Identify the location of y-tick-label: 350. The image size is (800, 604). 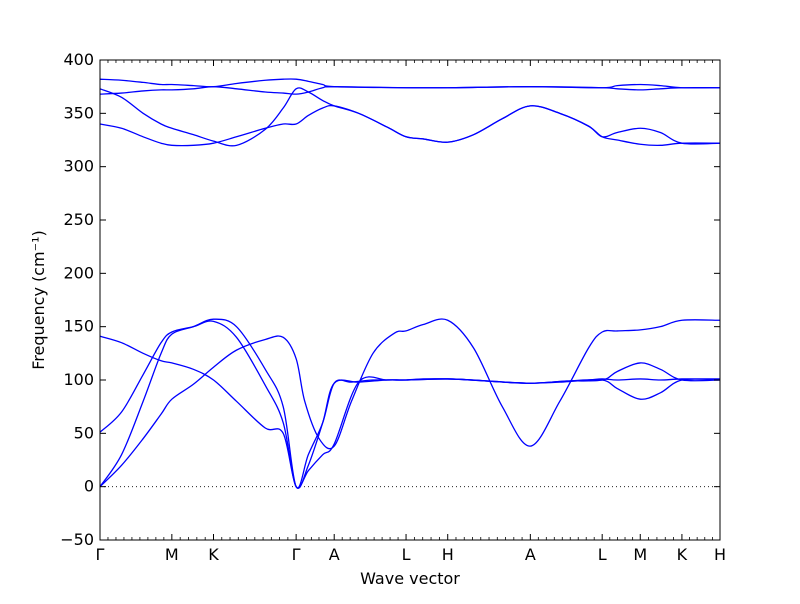
(78, 112).